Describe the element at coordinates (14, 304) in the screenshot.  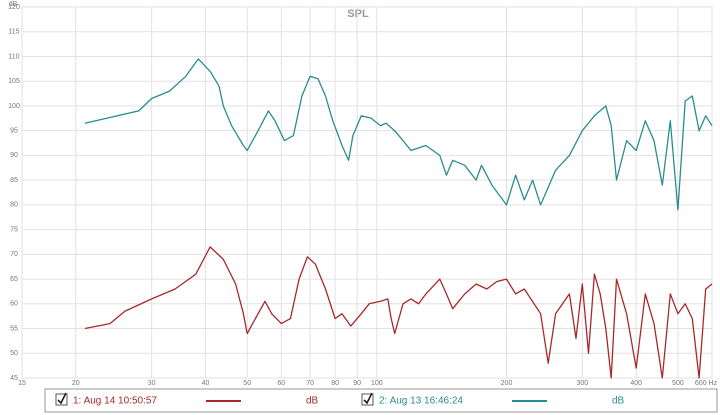
I see `y-tick-label: 60` at that location.